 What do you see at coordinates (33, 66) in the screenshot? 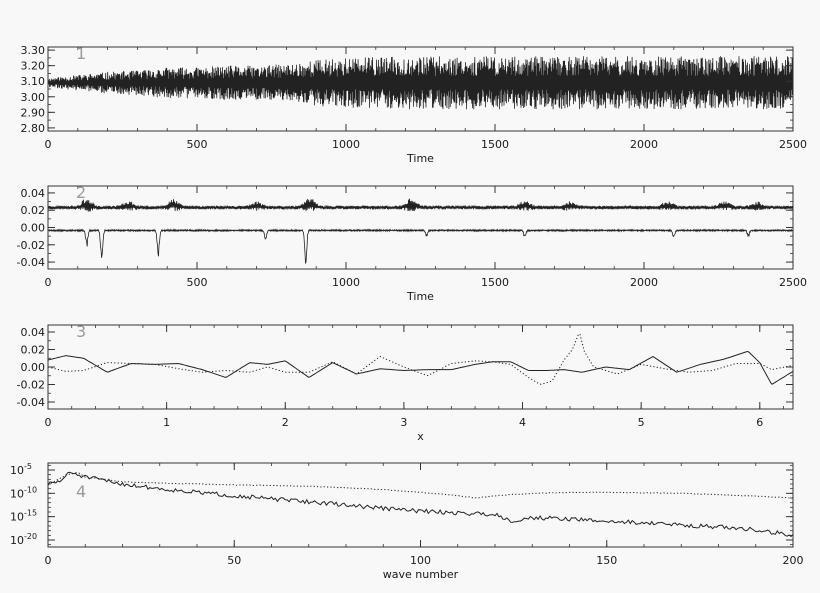
I see `y-tick-label: 3.20` at bounding box center [33, 66].